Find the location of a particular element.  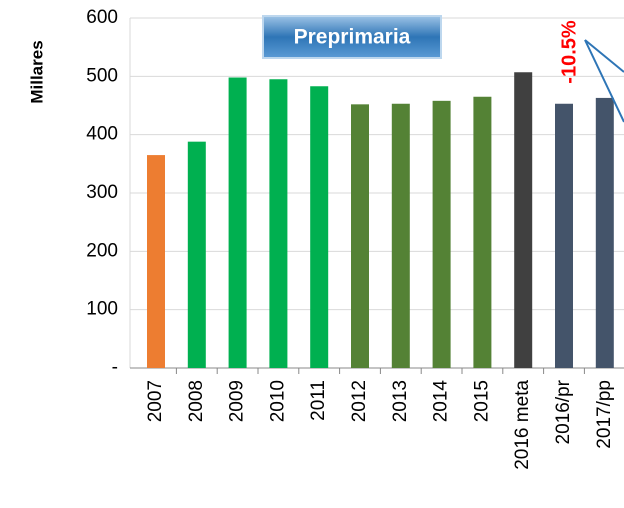

x-tick-label: 2009 is located at coordinates (237, 401).